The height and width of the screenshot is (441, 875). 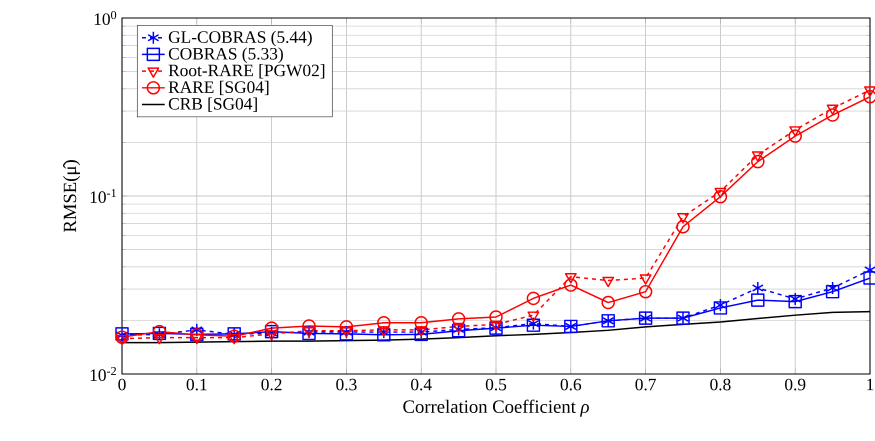 I want to click on x-tick-label: 0.5, so click(x=496, y=384).